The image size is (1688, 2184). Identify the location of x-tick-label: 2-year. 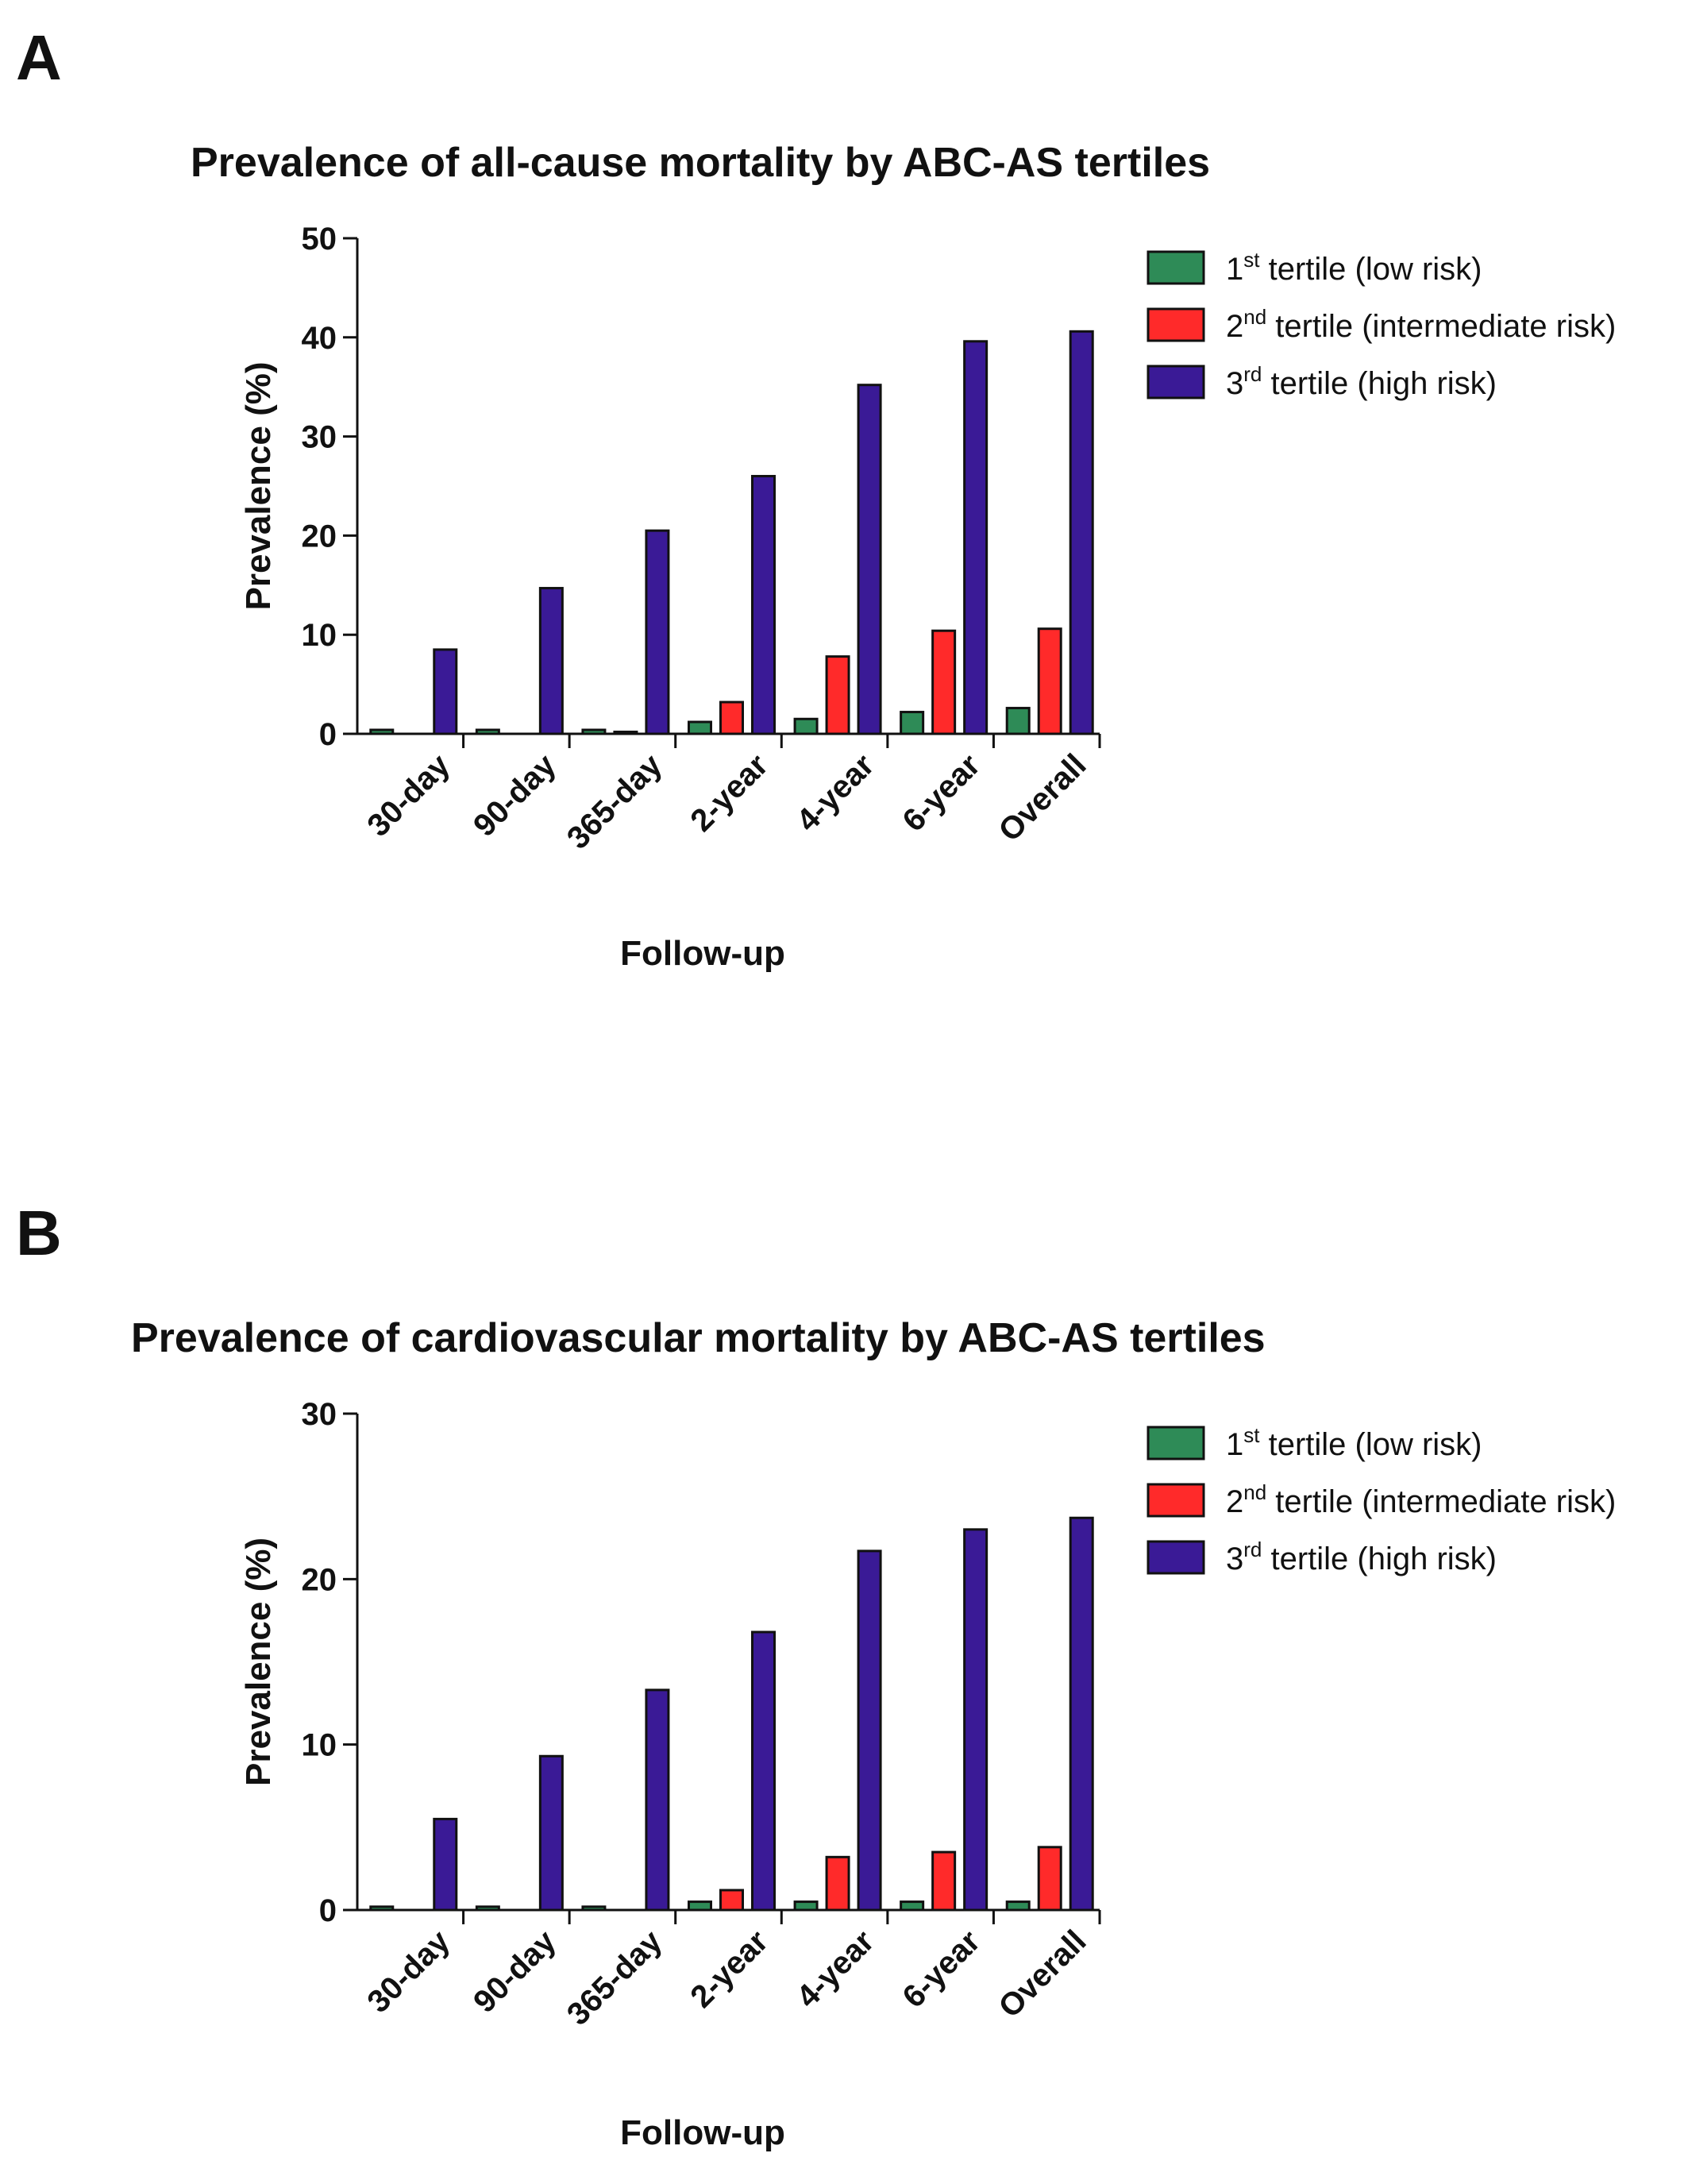
(729, 1969).